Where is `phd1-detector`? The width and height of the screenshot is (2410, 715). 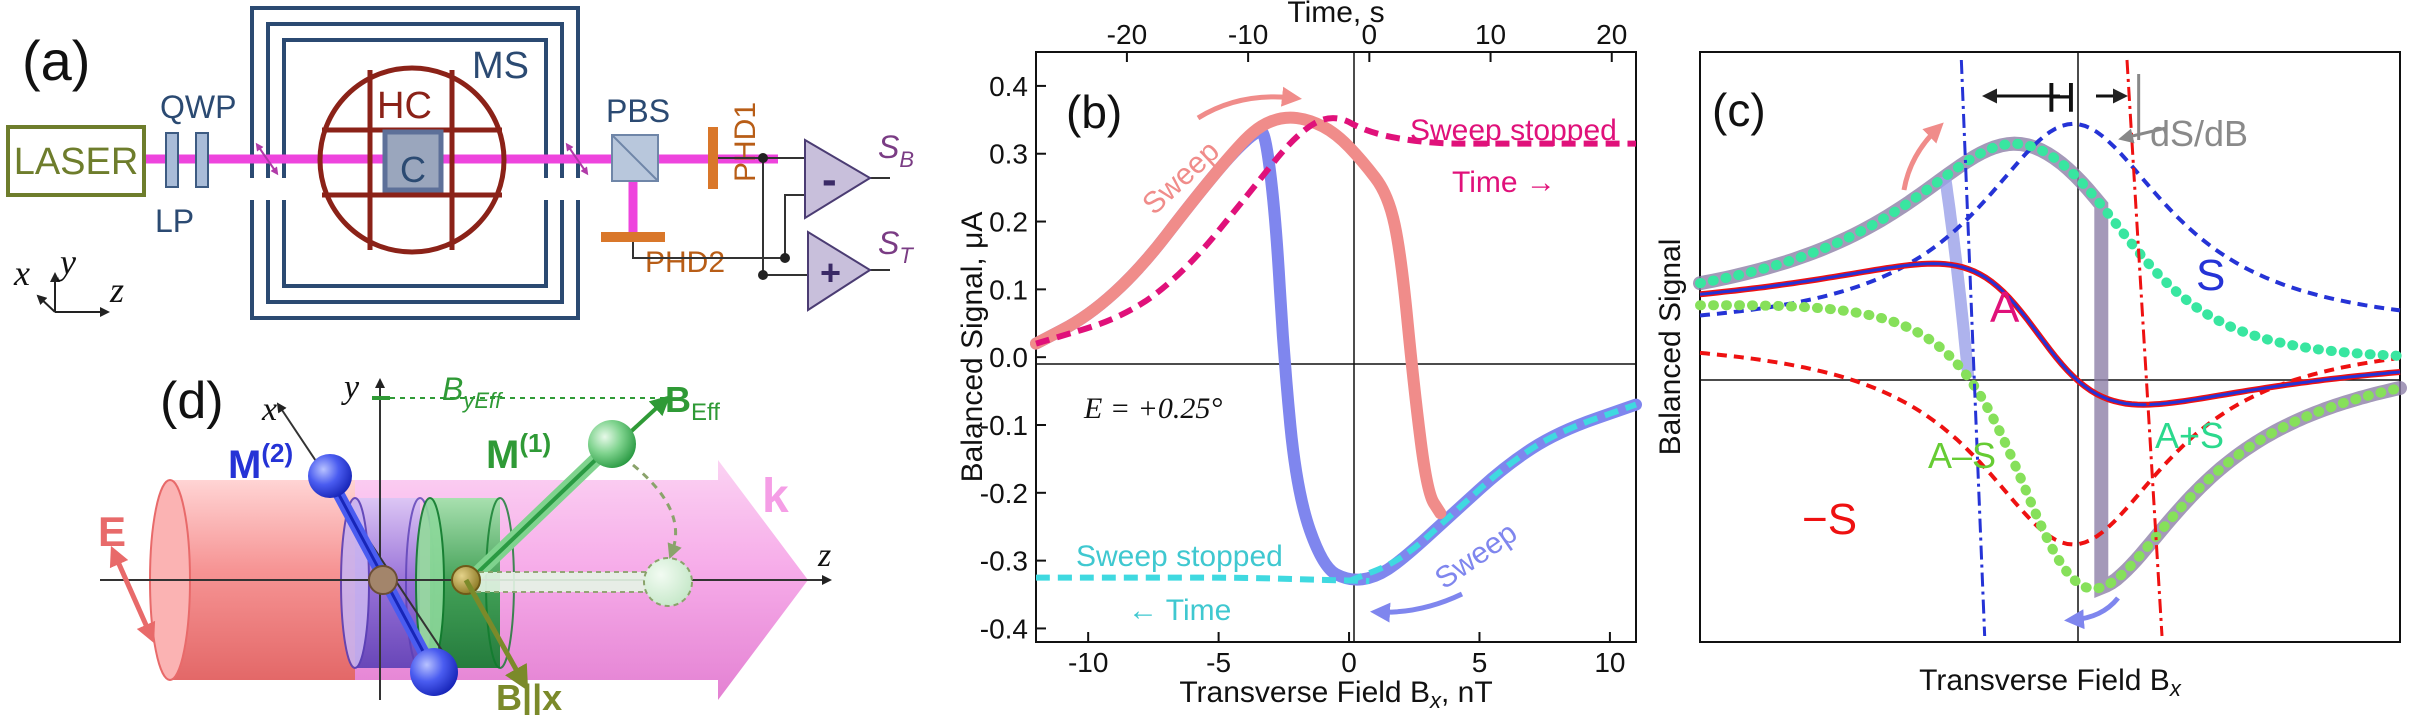 phd1-detector is located at coordinates (713, 158).